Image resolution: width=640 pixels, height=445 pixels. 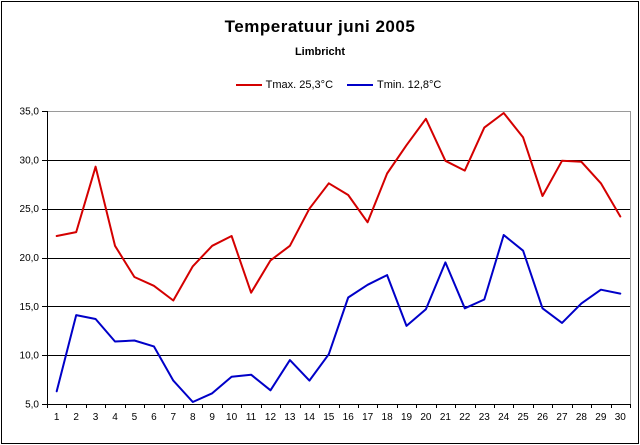 I want to click on legend-item-tmax: Tmax. 25,3°C, so click(x=284, y=85).